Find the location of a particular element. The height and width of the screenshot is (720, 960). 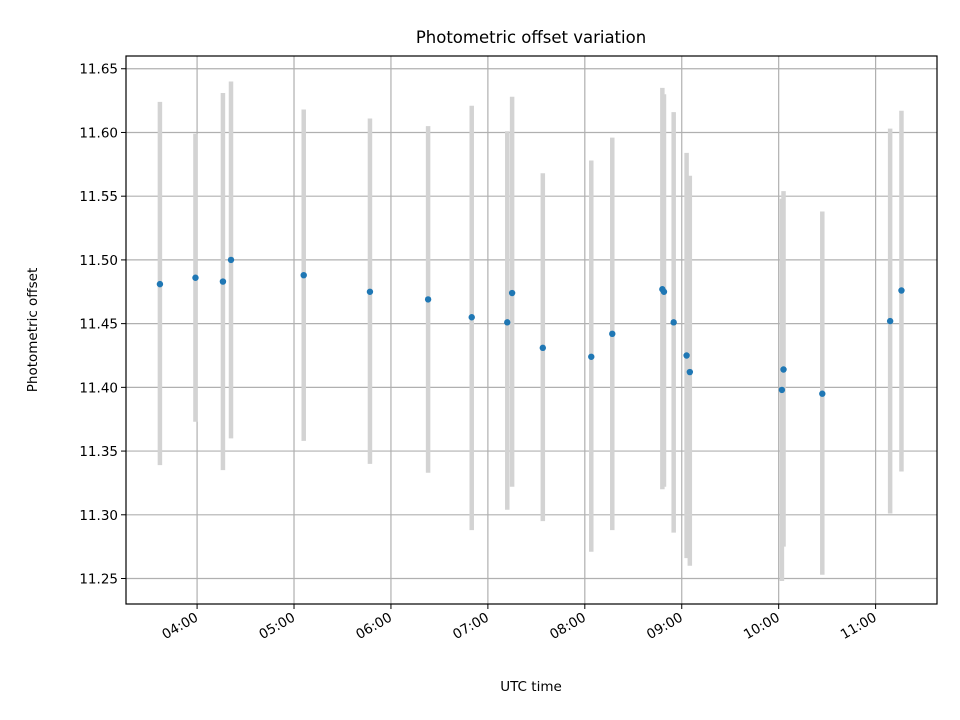

y-tick-label: 11.40 is located at coordinates (98, 388).